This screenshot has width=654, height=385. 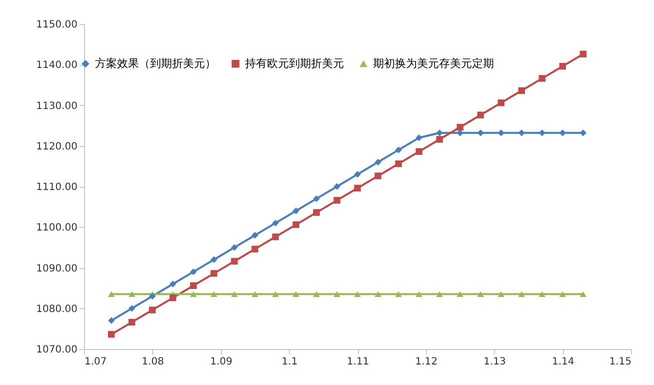 I want to click on x-tick-label: 1.13, so click(x=495, y=362).